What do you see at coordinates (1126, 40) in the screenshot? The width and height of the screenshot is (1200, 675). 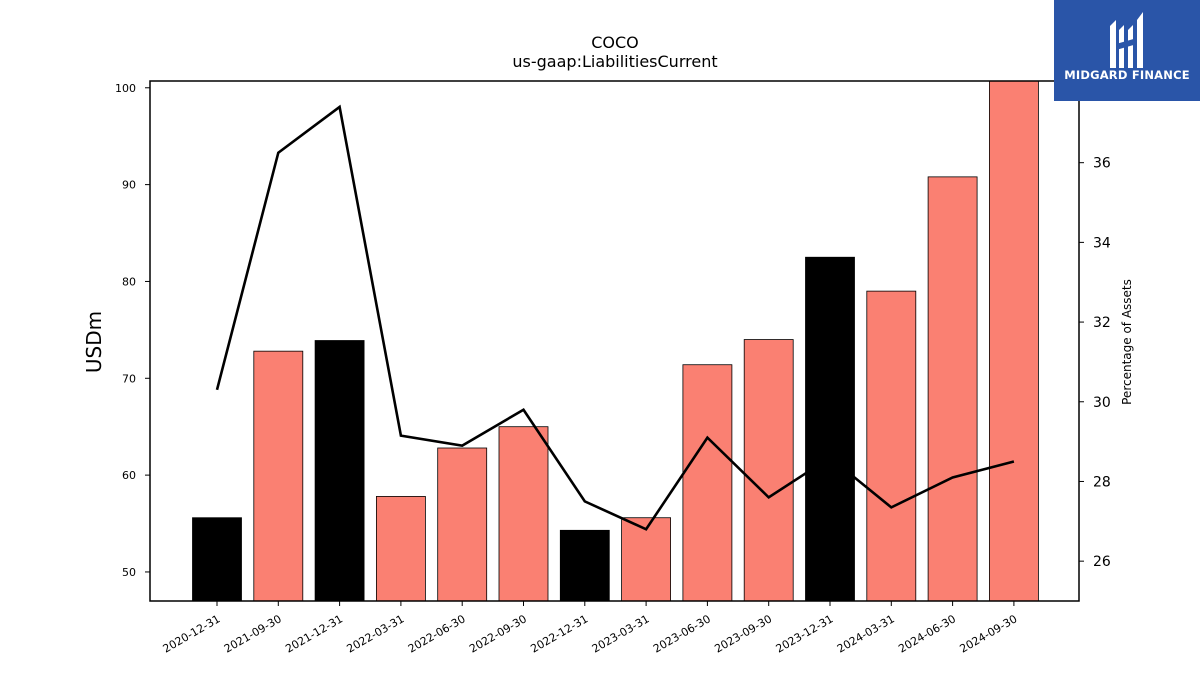 I see `midgard-logo-icon` at bounding box center [1126, 40].